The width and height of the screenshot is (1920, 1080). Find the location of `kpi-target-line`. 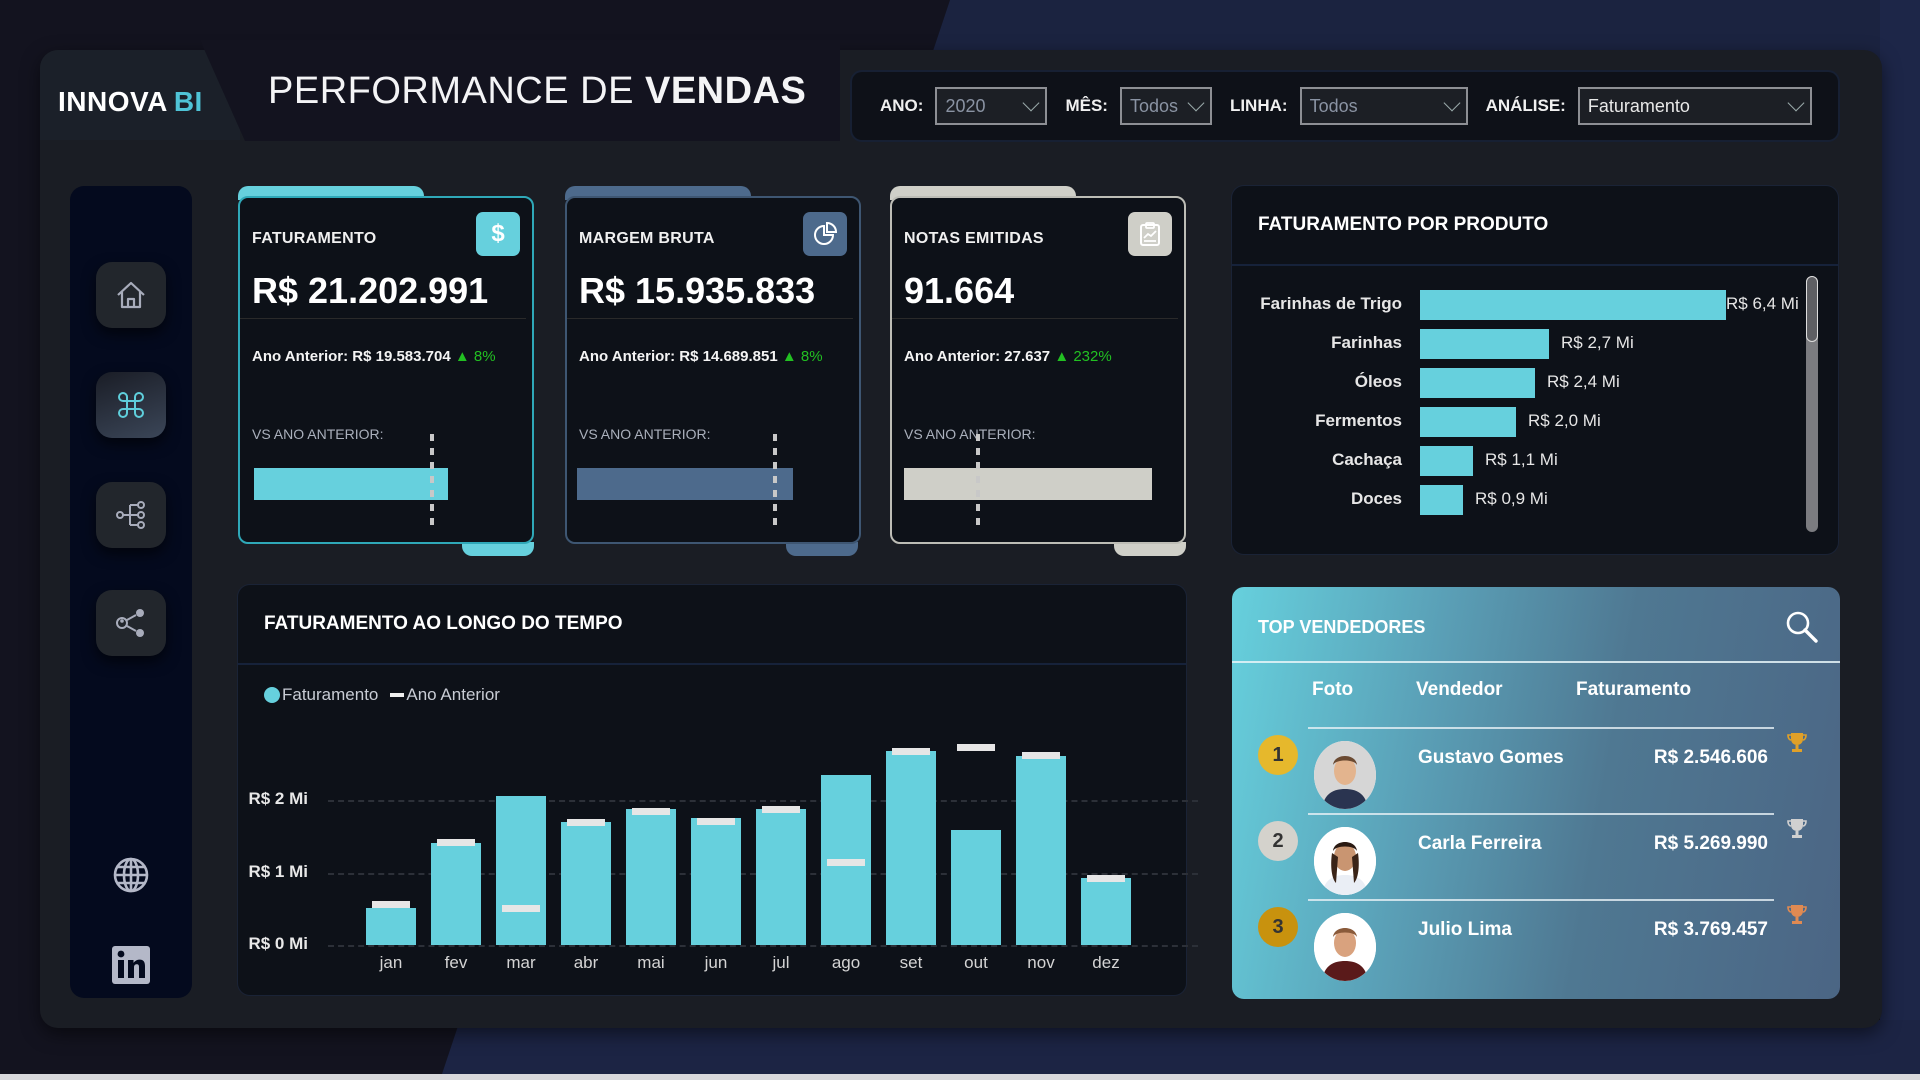

kpi-target-line is located at coordinates (432, 482).